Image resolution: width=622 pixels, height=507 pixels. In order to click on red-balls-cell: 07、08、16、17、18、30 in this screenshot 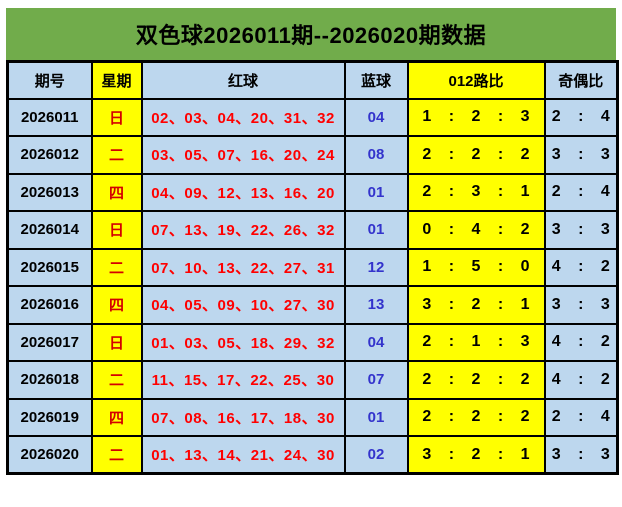, I will do `click(243, 417)`.